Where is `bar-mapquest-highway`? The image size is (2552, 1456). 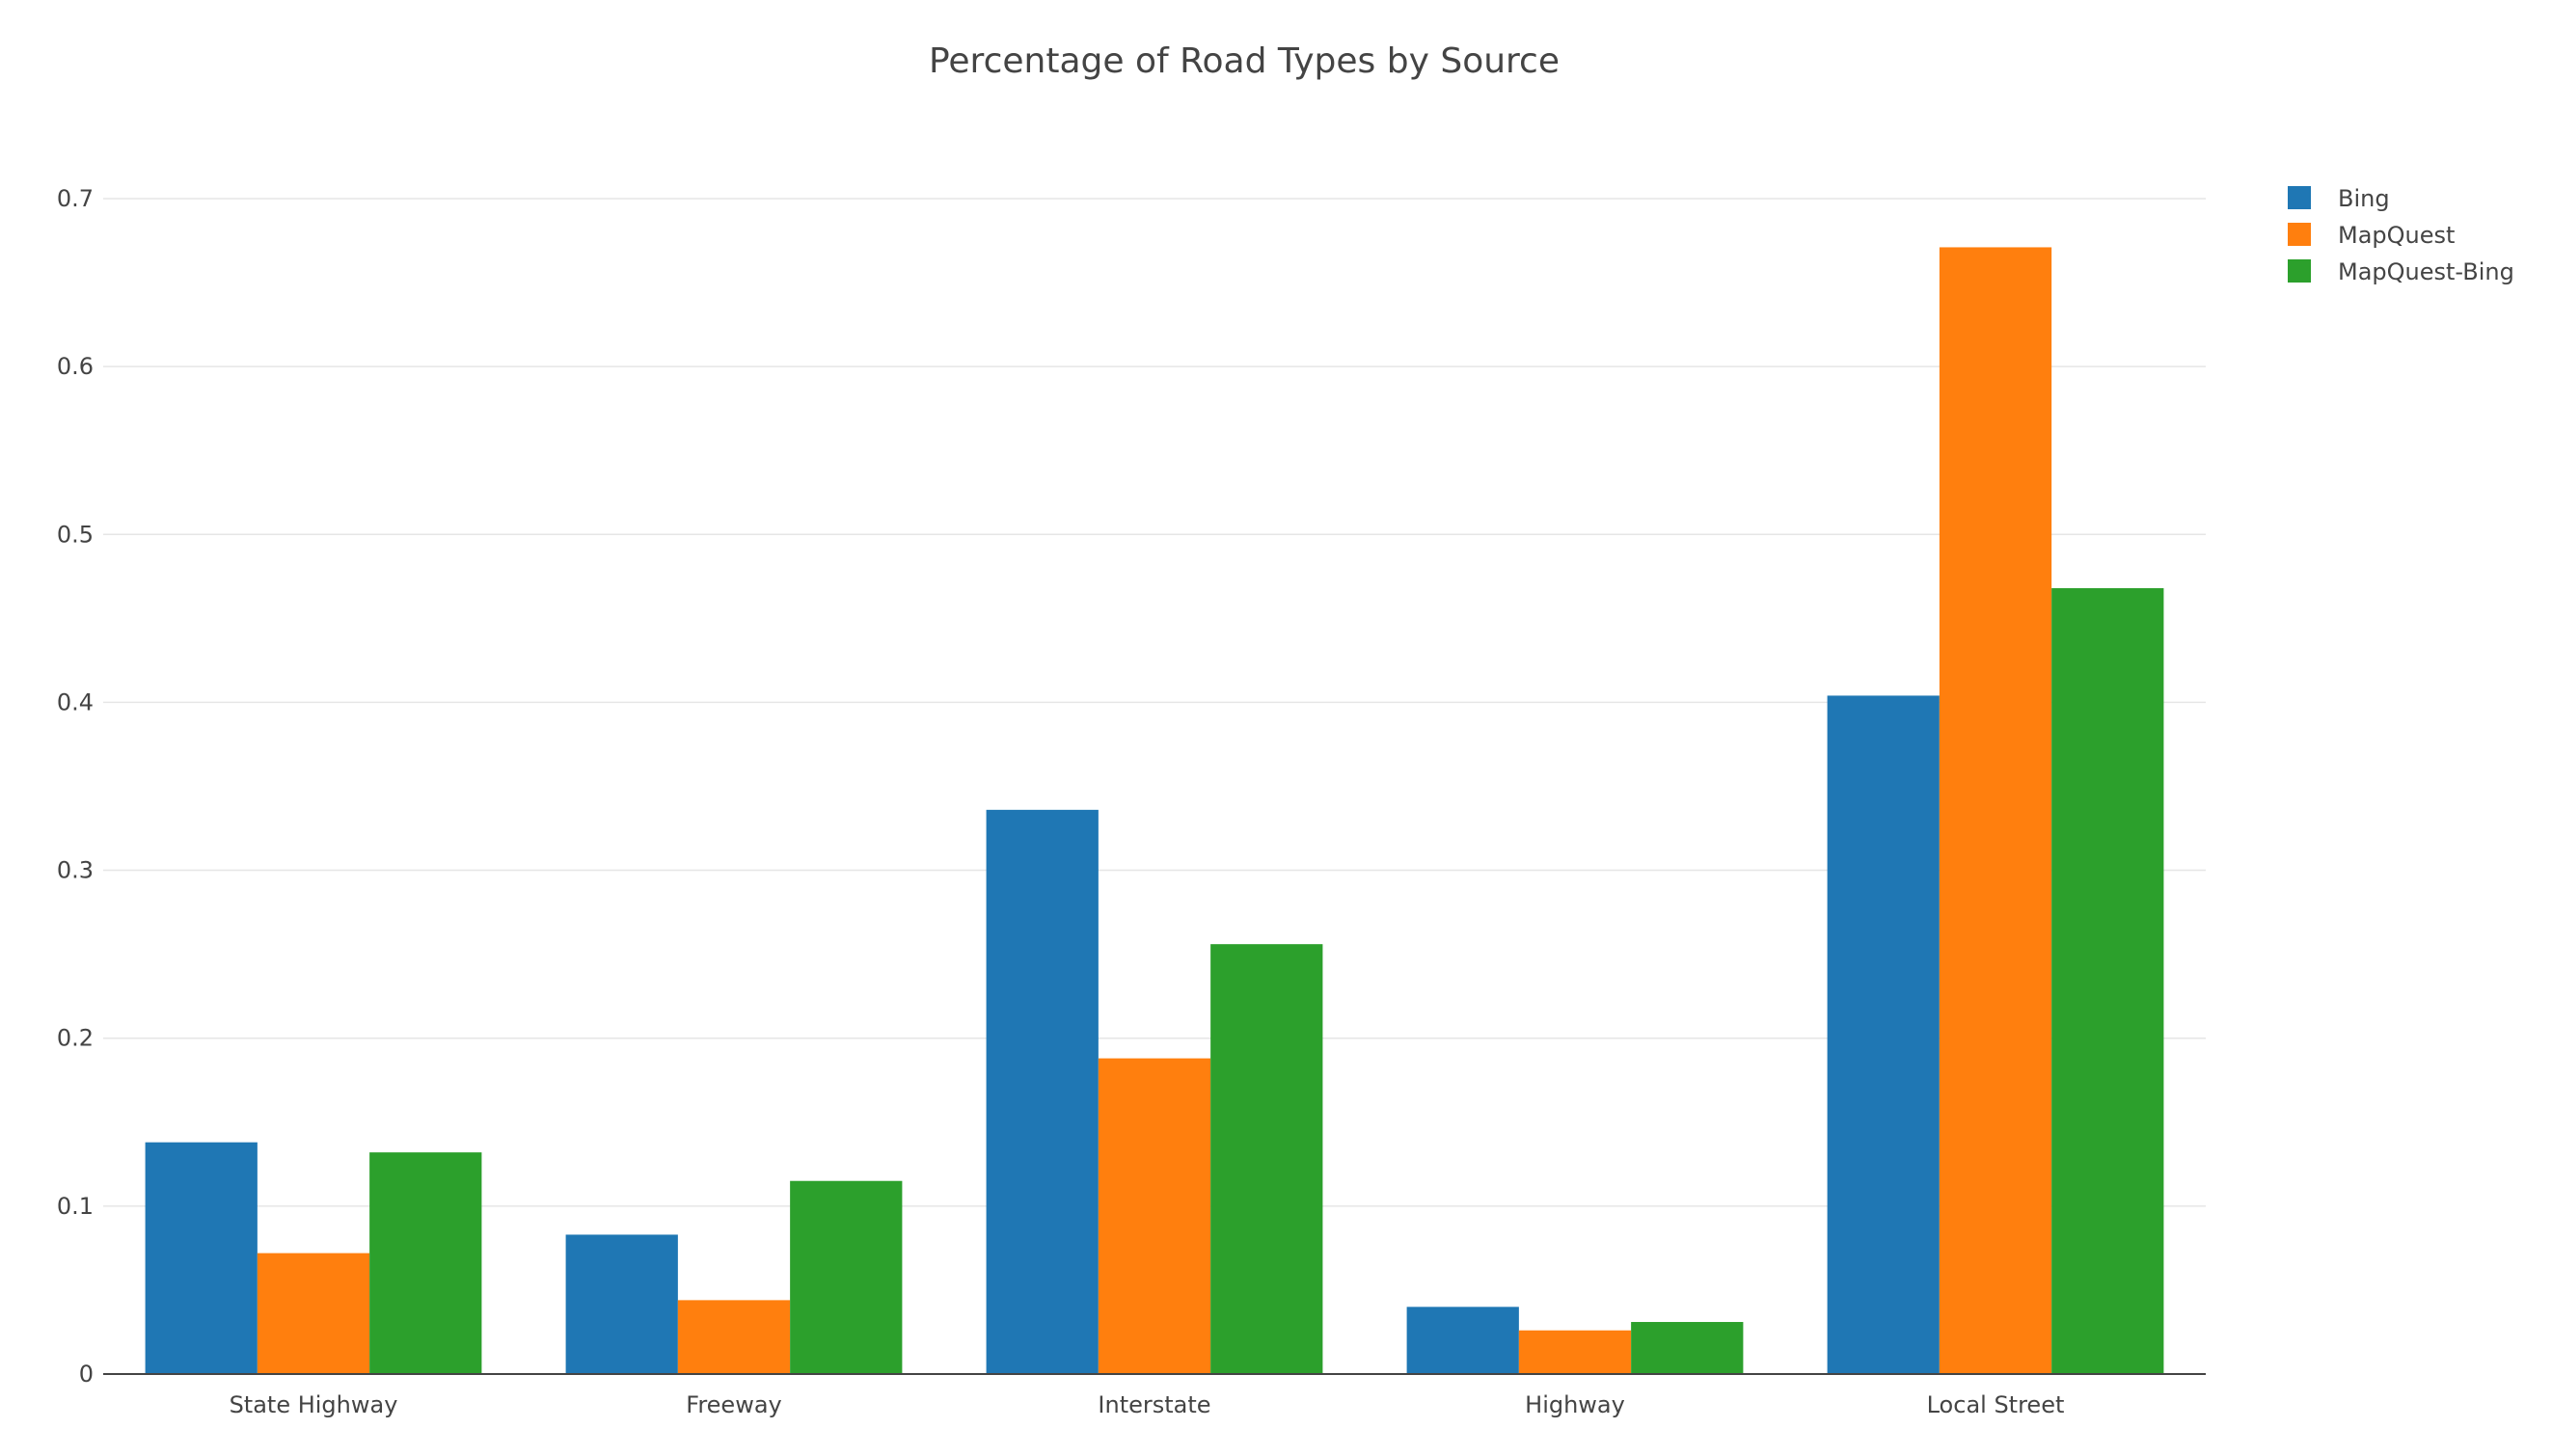 bar-mapquest-highway is located at coordinates (1575, 1352).